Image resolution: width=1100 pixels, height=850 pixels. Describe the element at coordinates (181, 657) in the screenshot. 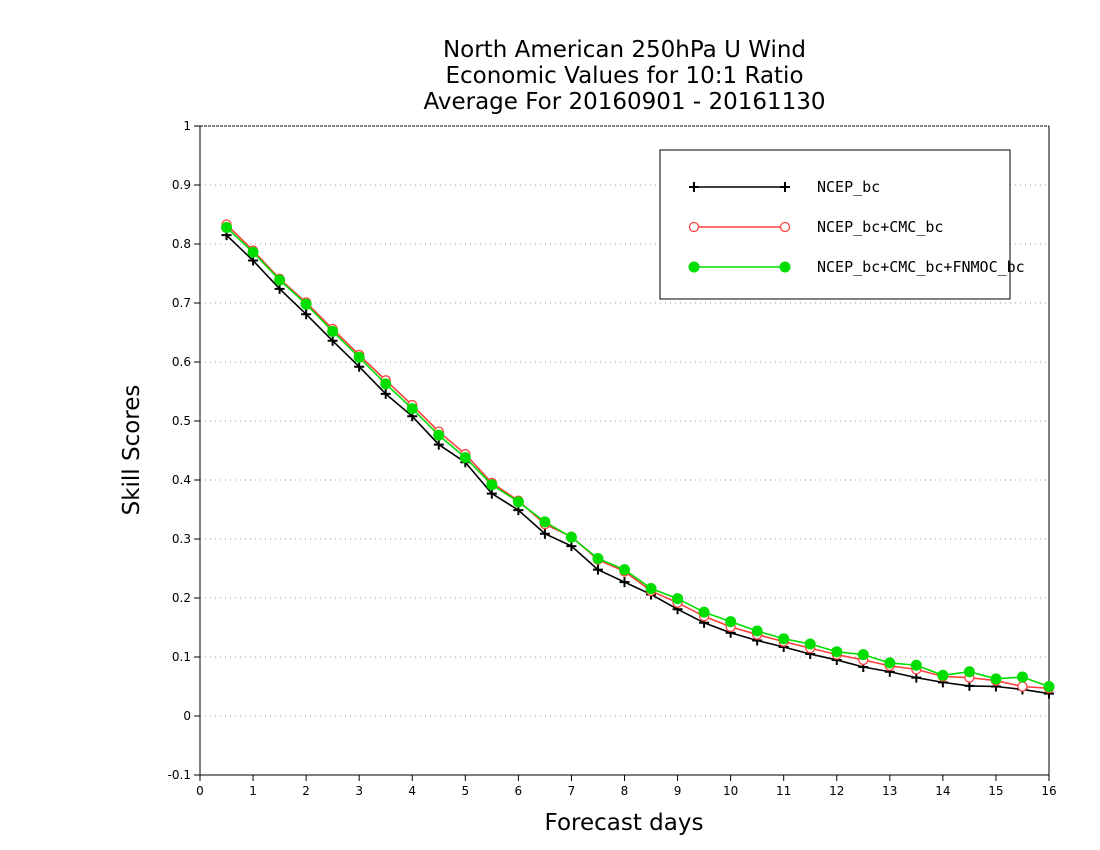

I see `y-tick-label-2: 0.1` at that location.